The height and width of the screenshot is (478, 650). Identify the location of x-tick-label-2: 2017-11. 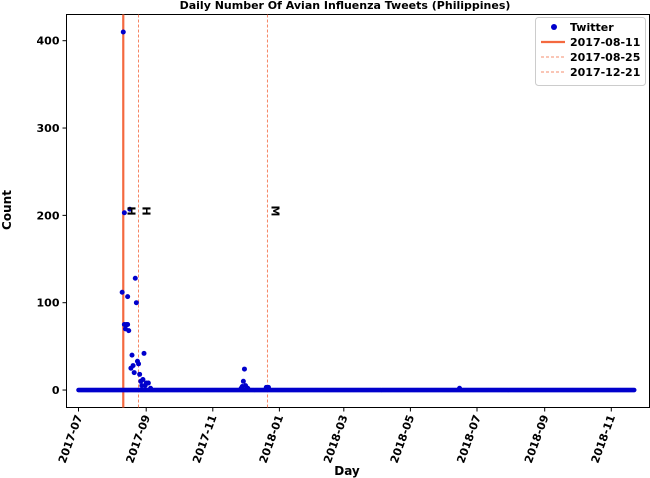
(204, 439).